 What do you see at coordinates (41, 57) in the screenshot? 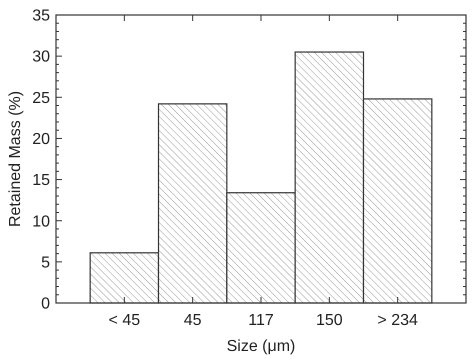
I see `y-tick-label: 30` at bounding box center [41, 57].